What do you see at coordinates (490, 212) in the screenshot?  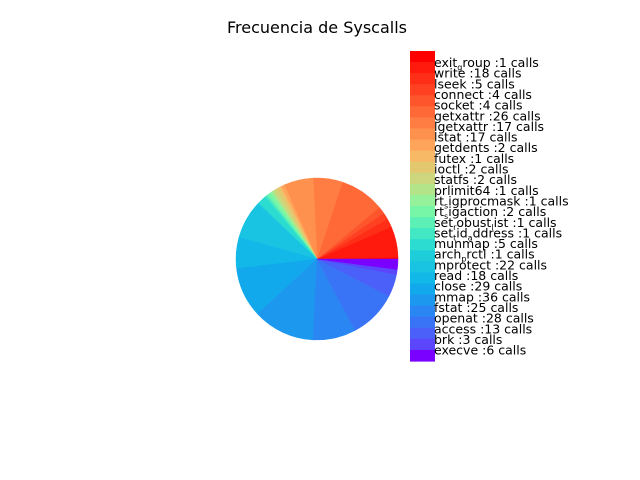 I see `legend-label-rt-sigaction: rtsigaction :2 calls` at bounding box center [490, 212].